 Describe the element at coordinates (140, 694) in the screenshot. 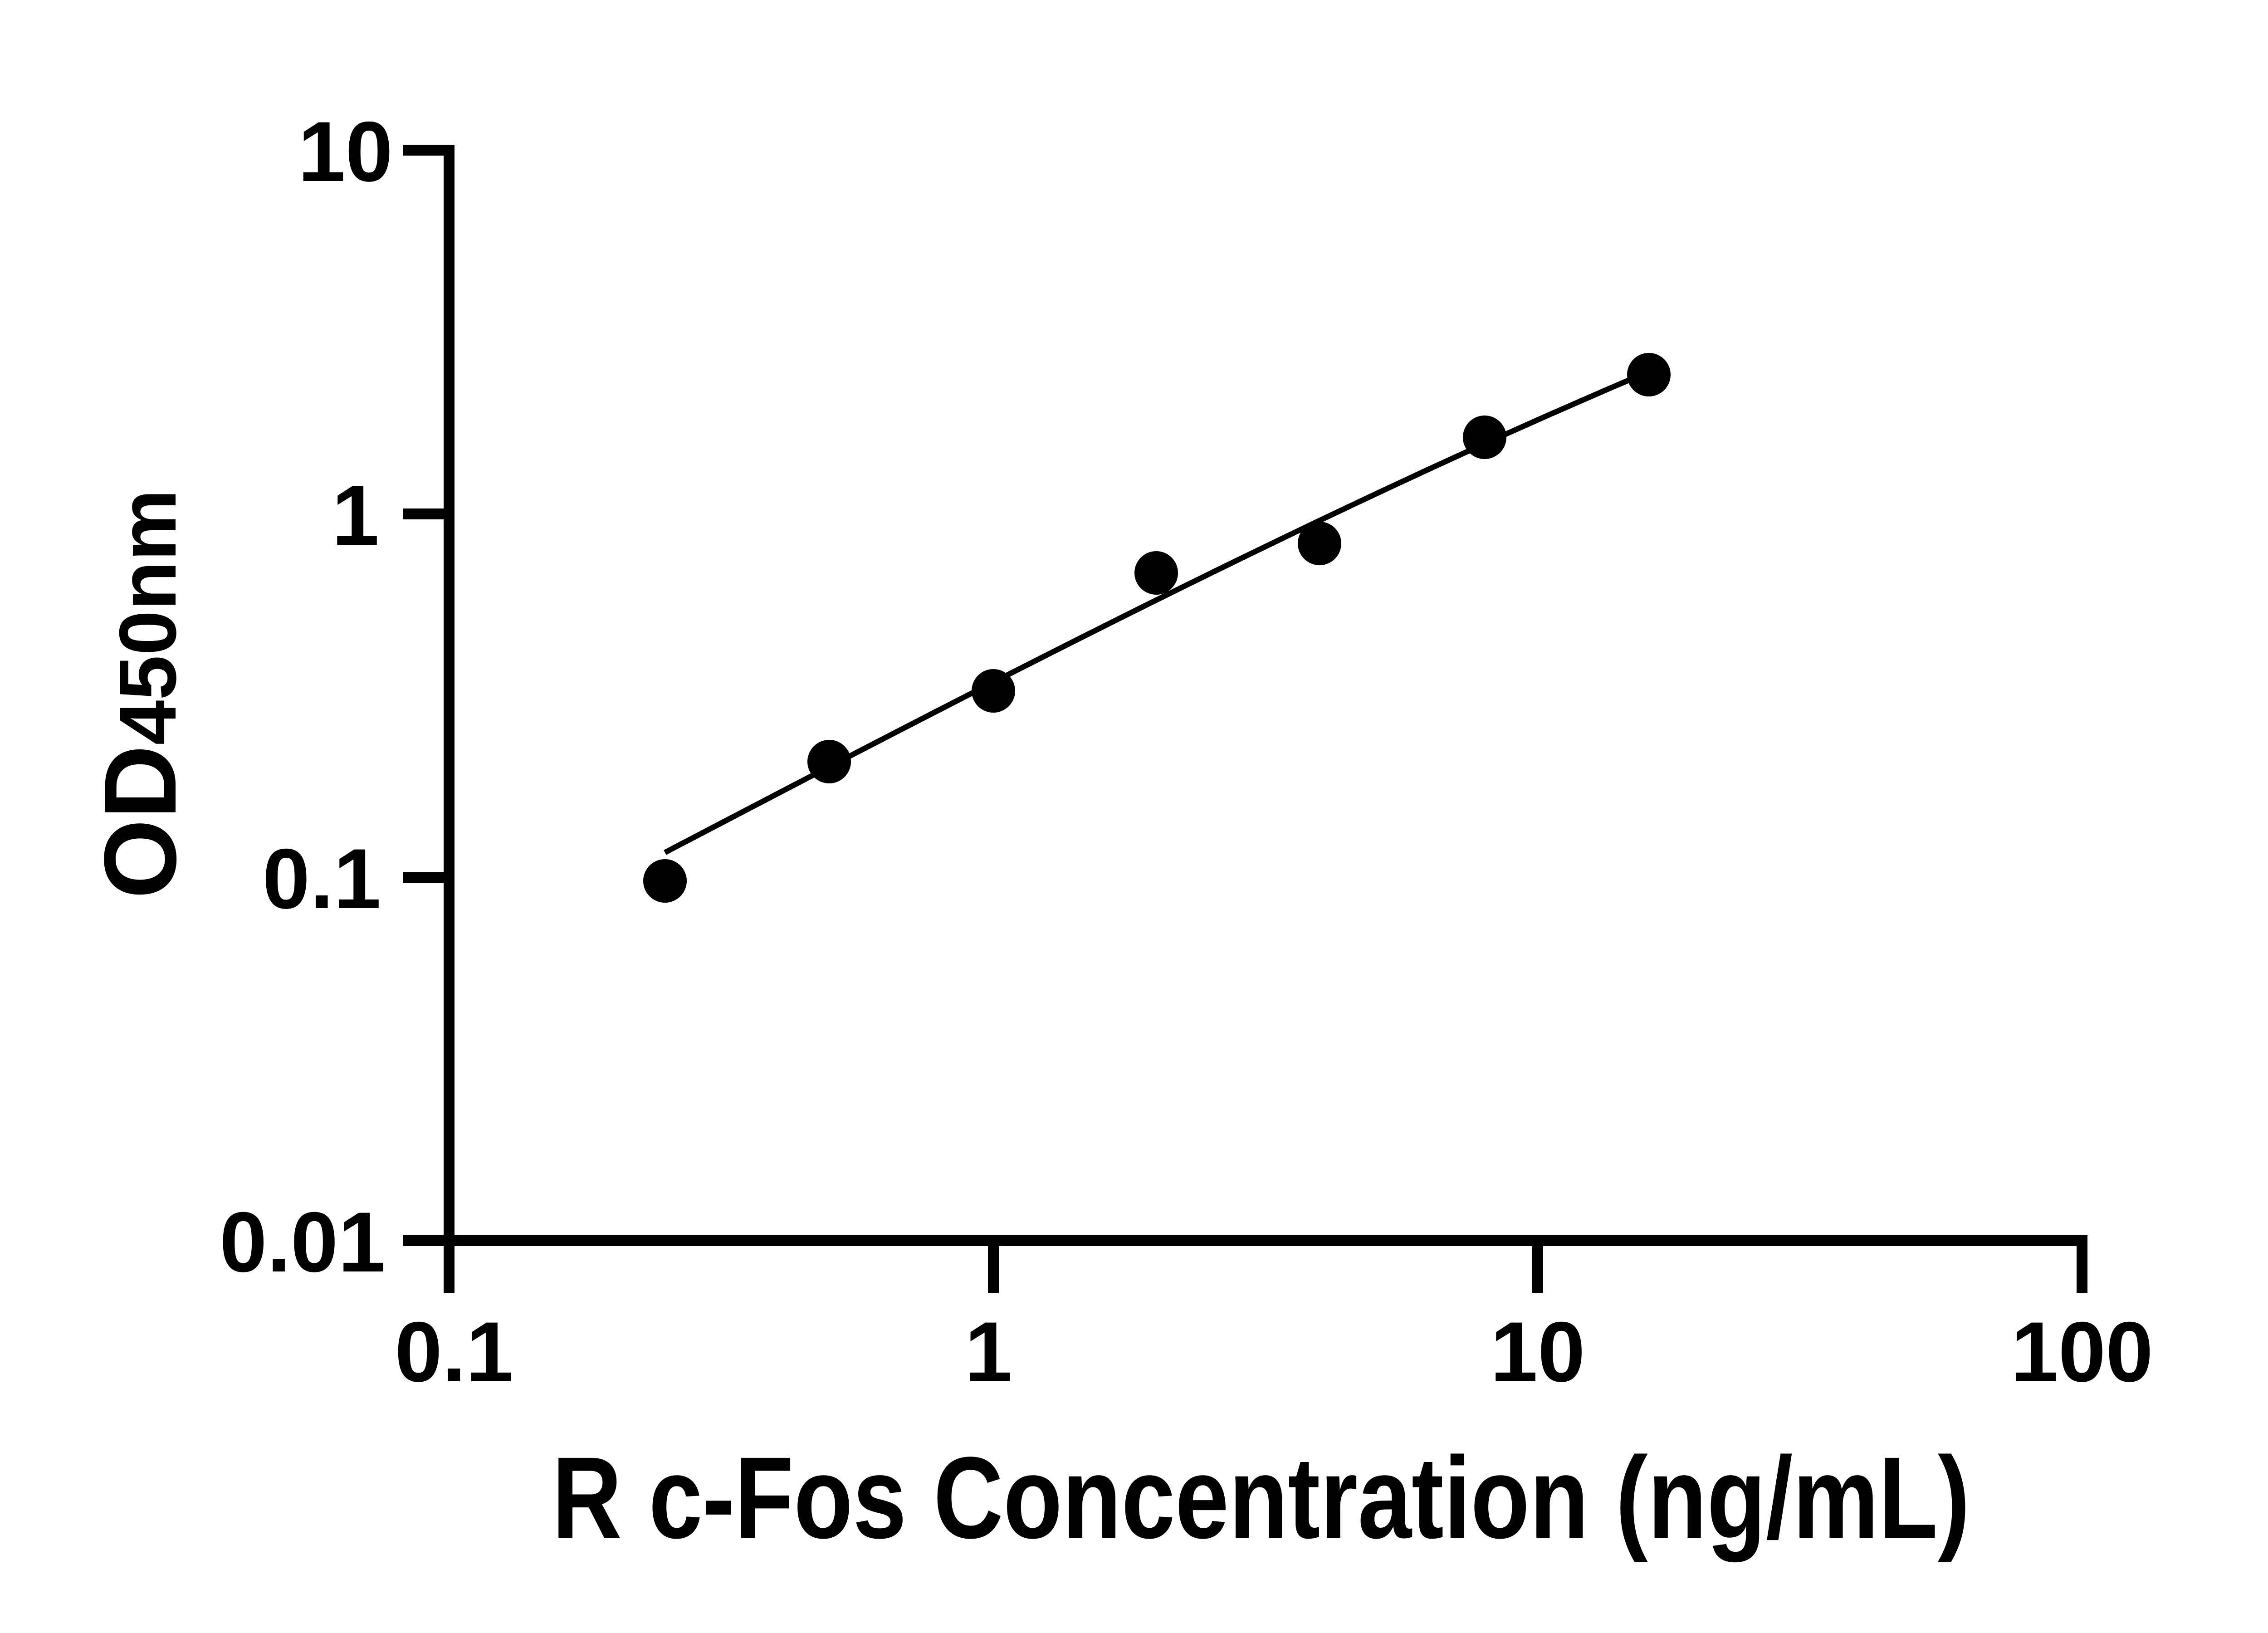

I see `svg-text: OD450nm` at that location.